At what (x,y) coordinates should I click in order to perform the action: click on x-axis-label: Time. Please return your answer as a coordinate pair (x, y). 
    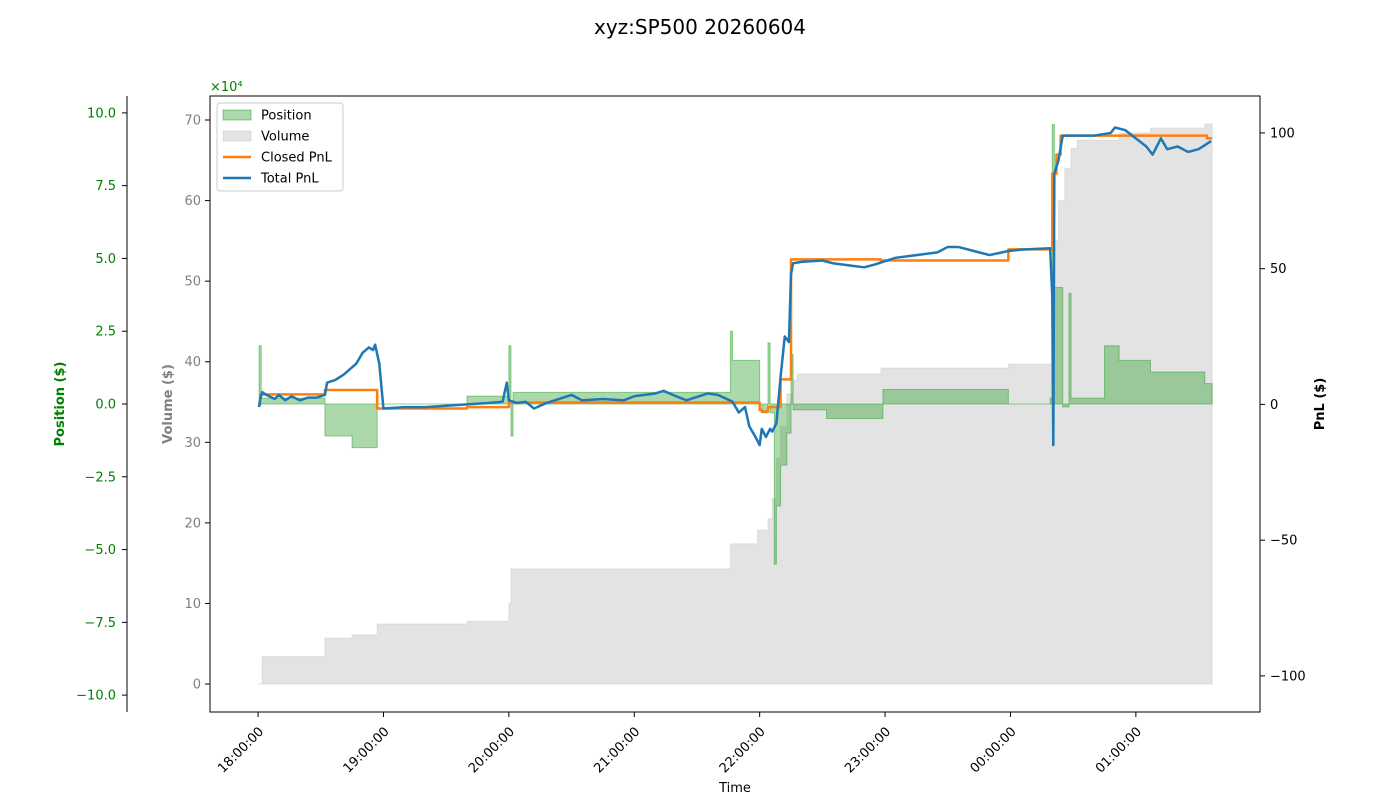
    Looking at the image, I should click on (734, 788).